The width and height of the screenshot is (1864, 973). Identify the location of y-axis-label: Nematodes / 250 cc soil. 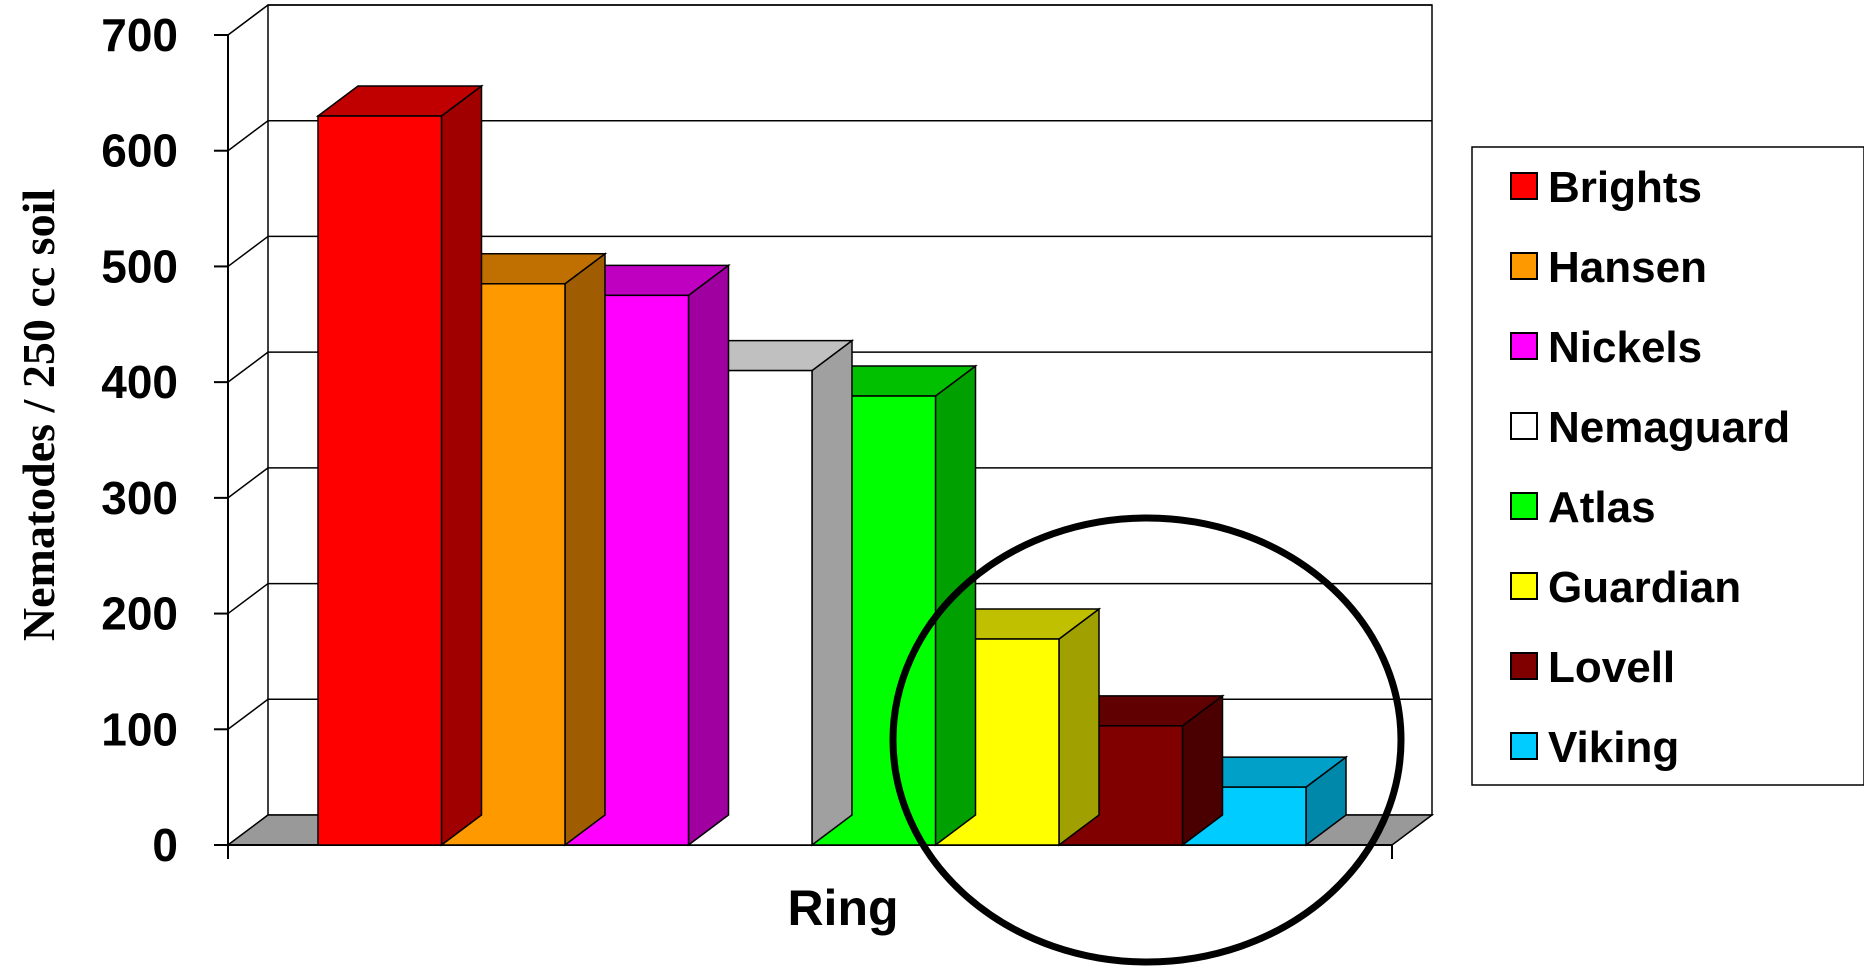
(38, 415).